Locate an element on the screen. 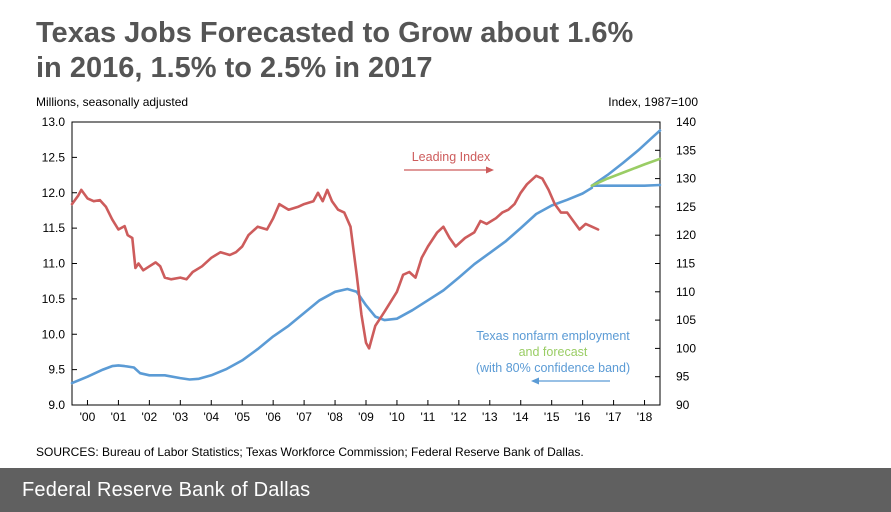 Image resolution: width=891 pixels, height=512 pixels. left-tick-label: 13.0 is located at coordinates (54, 122).